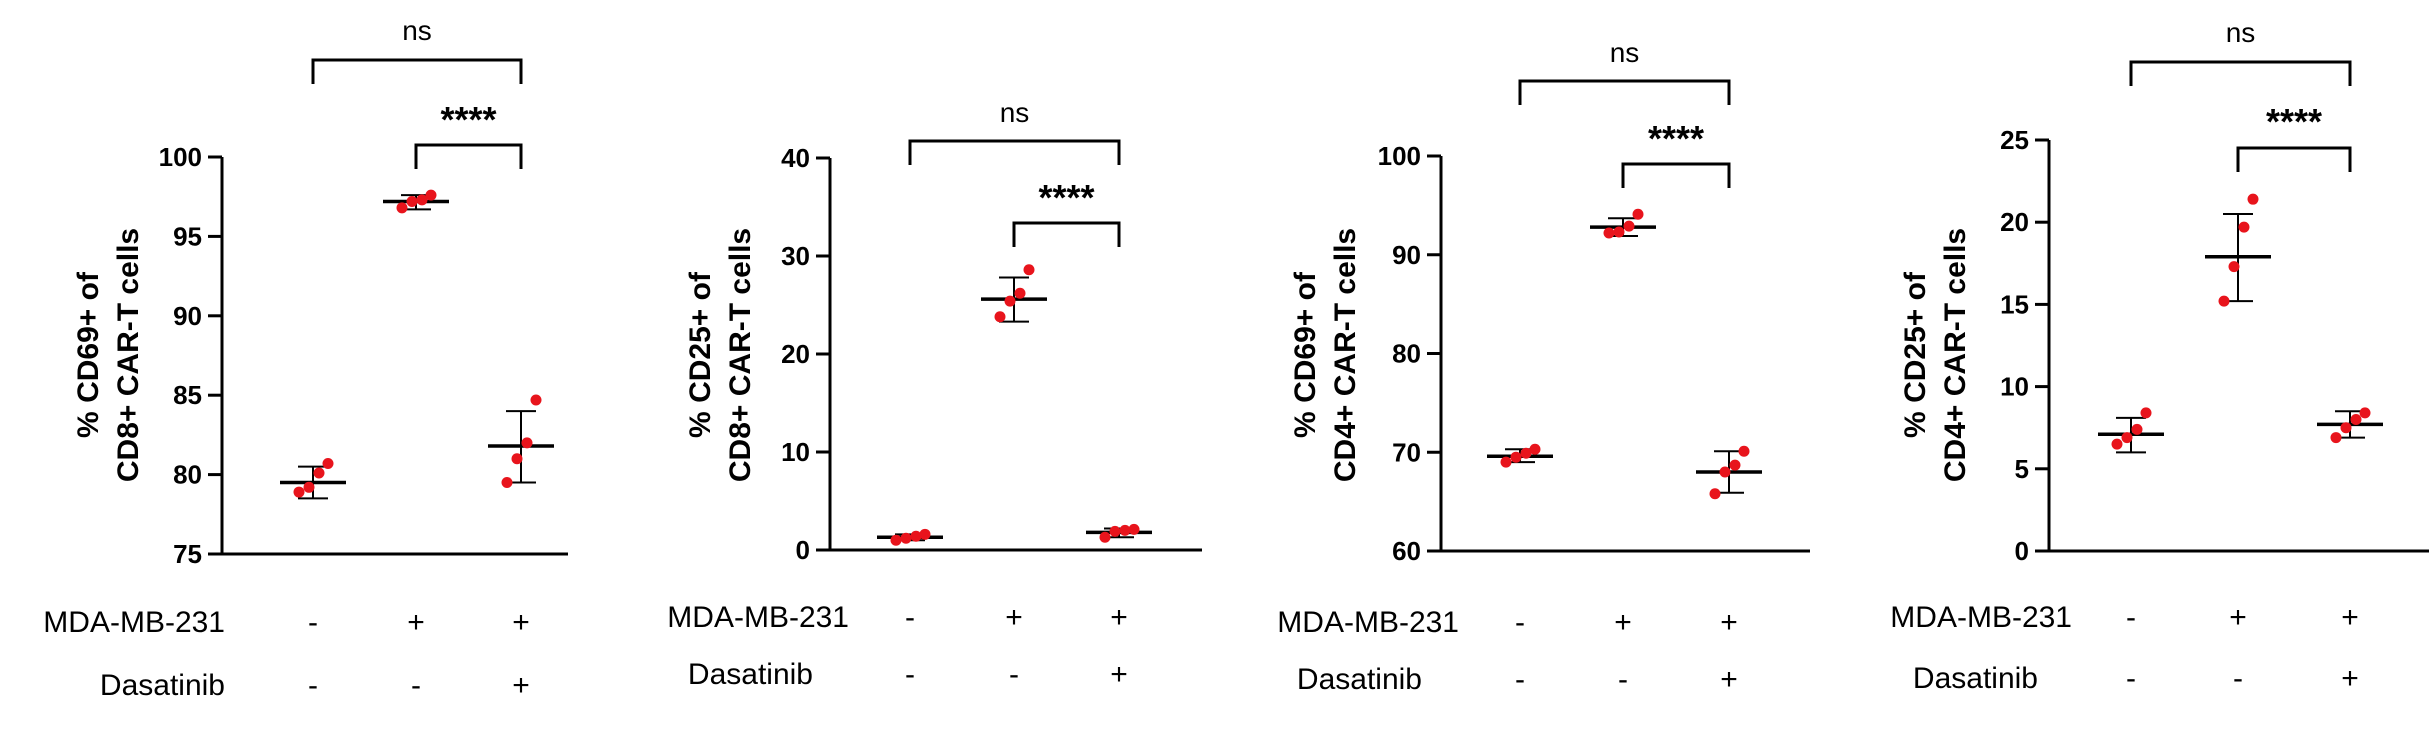  I want to click on y-axis-label: % CD25+ of CD4+ CAR-T cells, so click(1935, 355).